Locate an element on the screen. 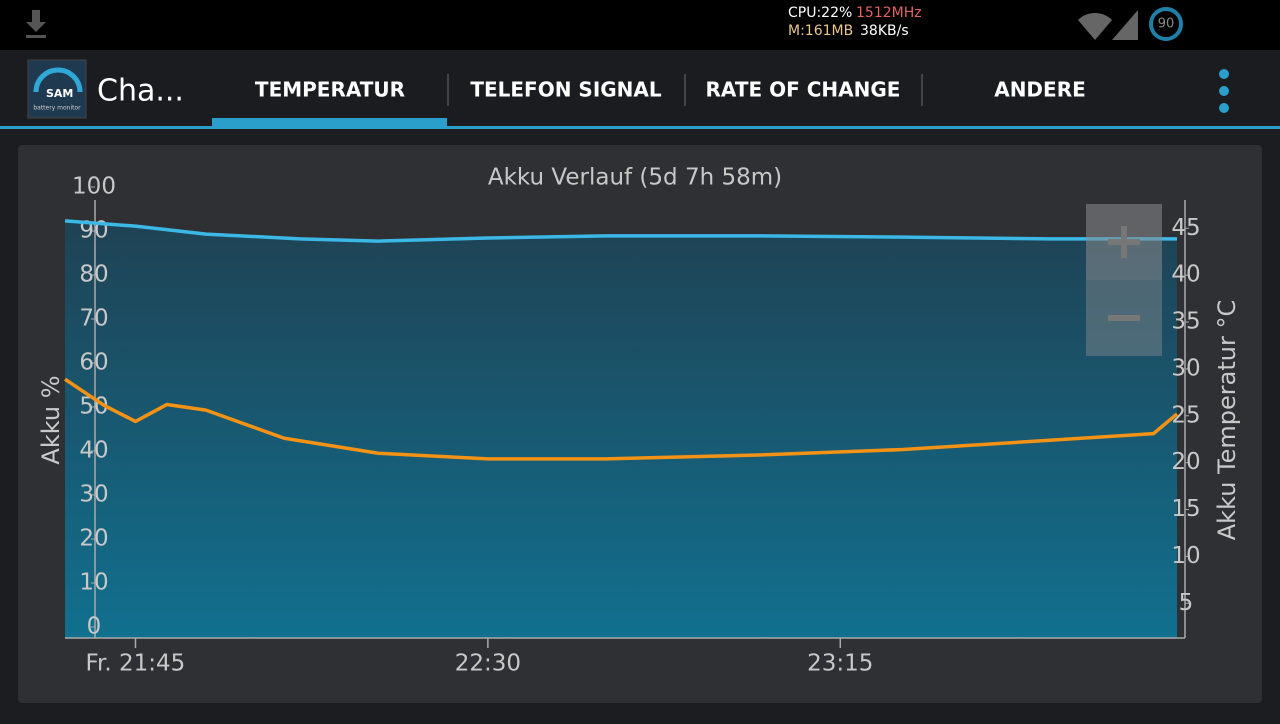 This screenshot has height=724, width=1280. status-bar is located at coordinates (640, 25).